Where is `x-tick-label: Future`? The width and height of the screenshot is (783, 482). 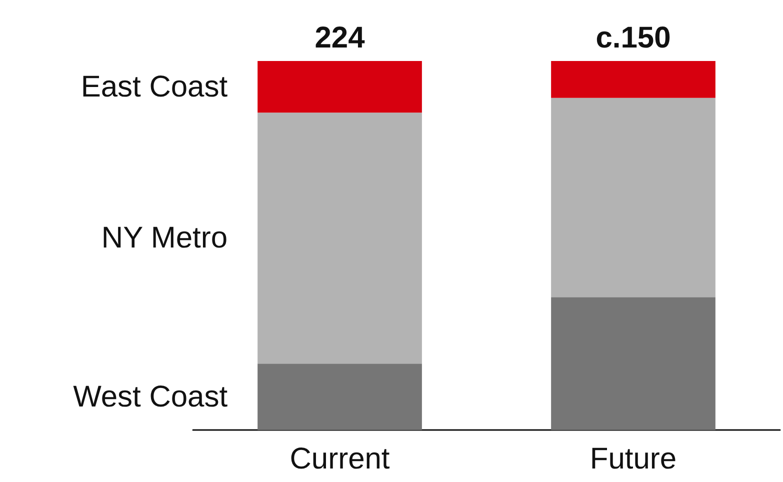
x-tick-label: Future is located at coordinates (633, 459).